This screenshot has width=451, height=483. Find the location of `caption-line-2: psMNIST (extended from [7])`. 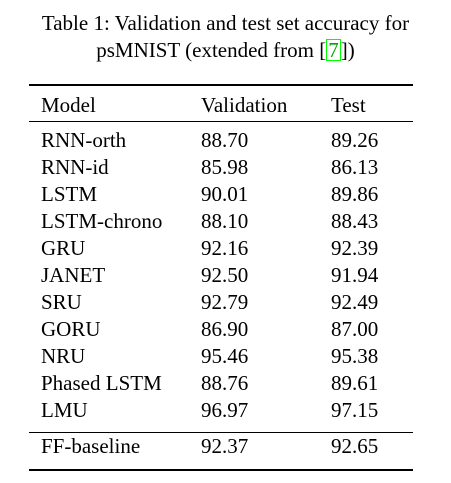

caption-line-2: psMNIST (extended from [7]) is located at coordinates (225, 50).